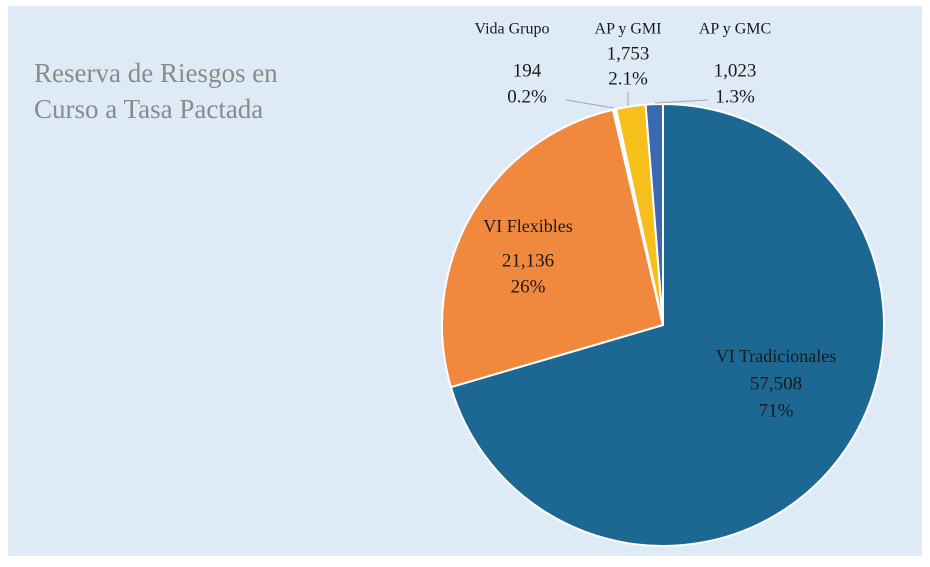  Describe the element at coordinates (628, 53) in the screenshot. I see `slice-value-label: 1,753` at that location.